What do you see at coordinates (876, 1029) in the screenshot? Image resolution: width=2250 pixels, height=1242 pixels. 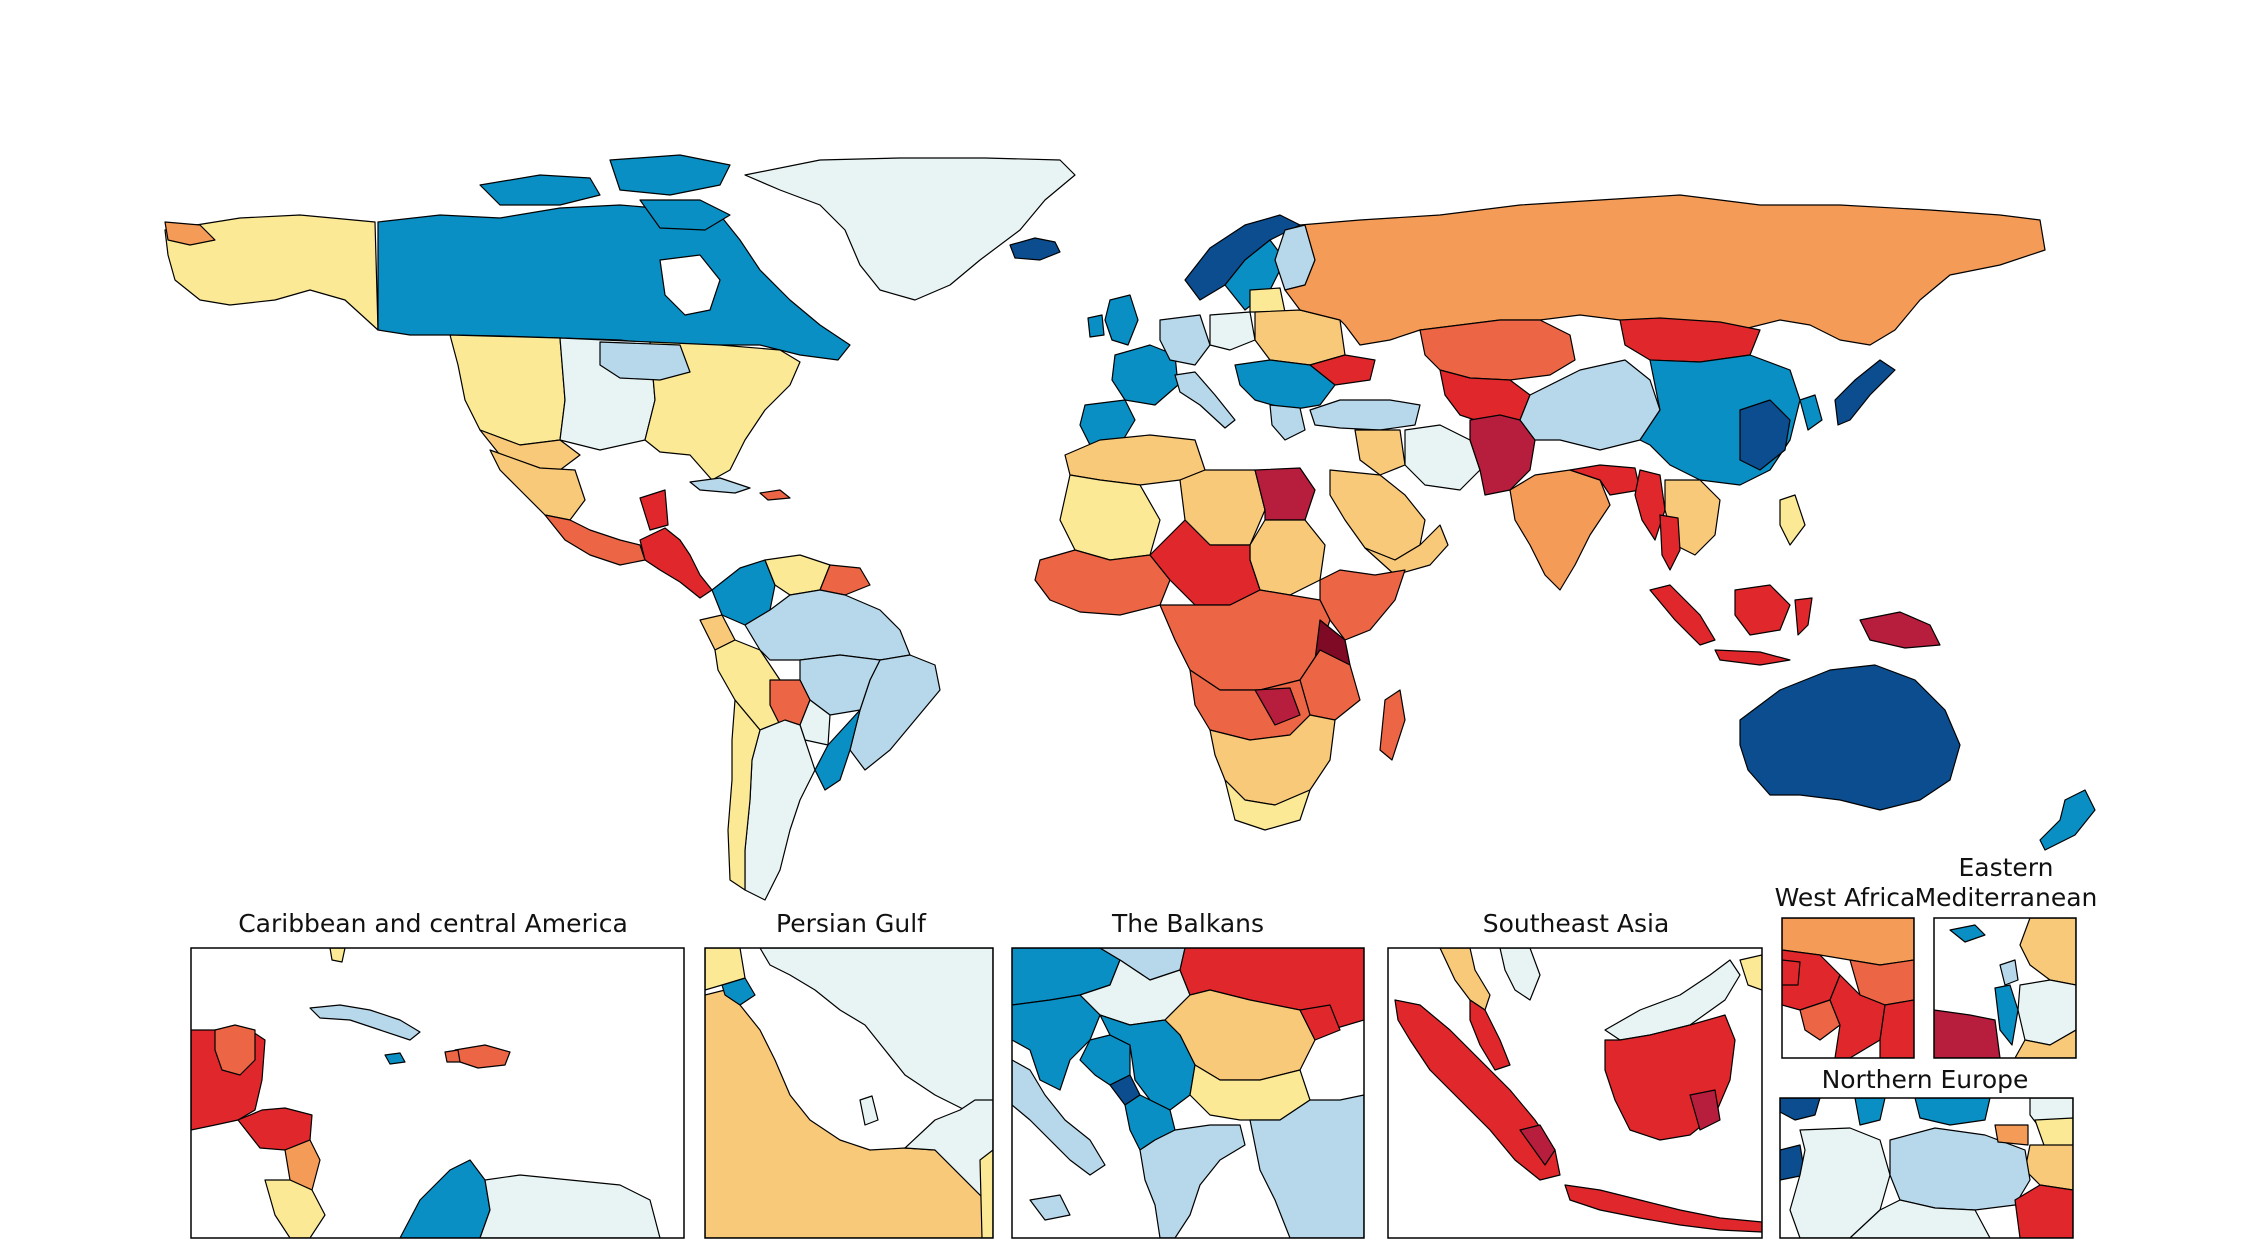 I see `inset-gulf-iran` at bounding box center [876, 1029].